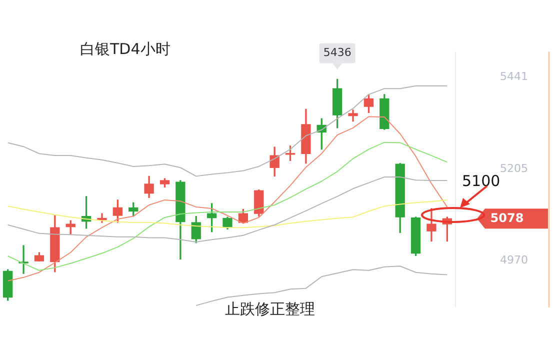  What do you see at coordinates (125, 49) in the screenshot?
I see `chart-title: 白银TD4小时` at bounding box center [125, 49].